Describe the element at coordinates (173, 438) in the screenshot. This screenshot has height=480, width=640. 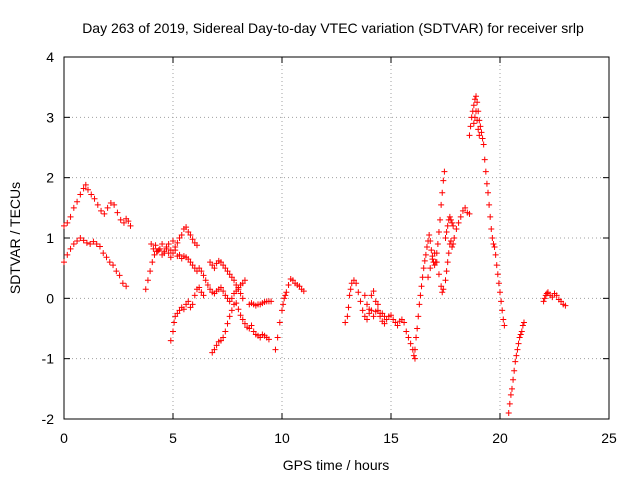
I see `x-tick-label: 5` at that location.